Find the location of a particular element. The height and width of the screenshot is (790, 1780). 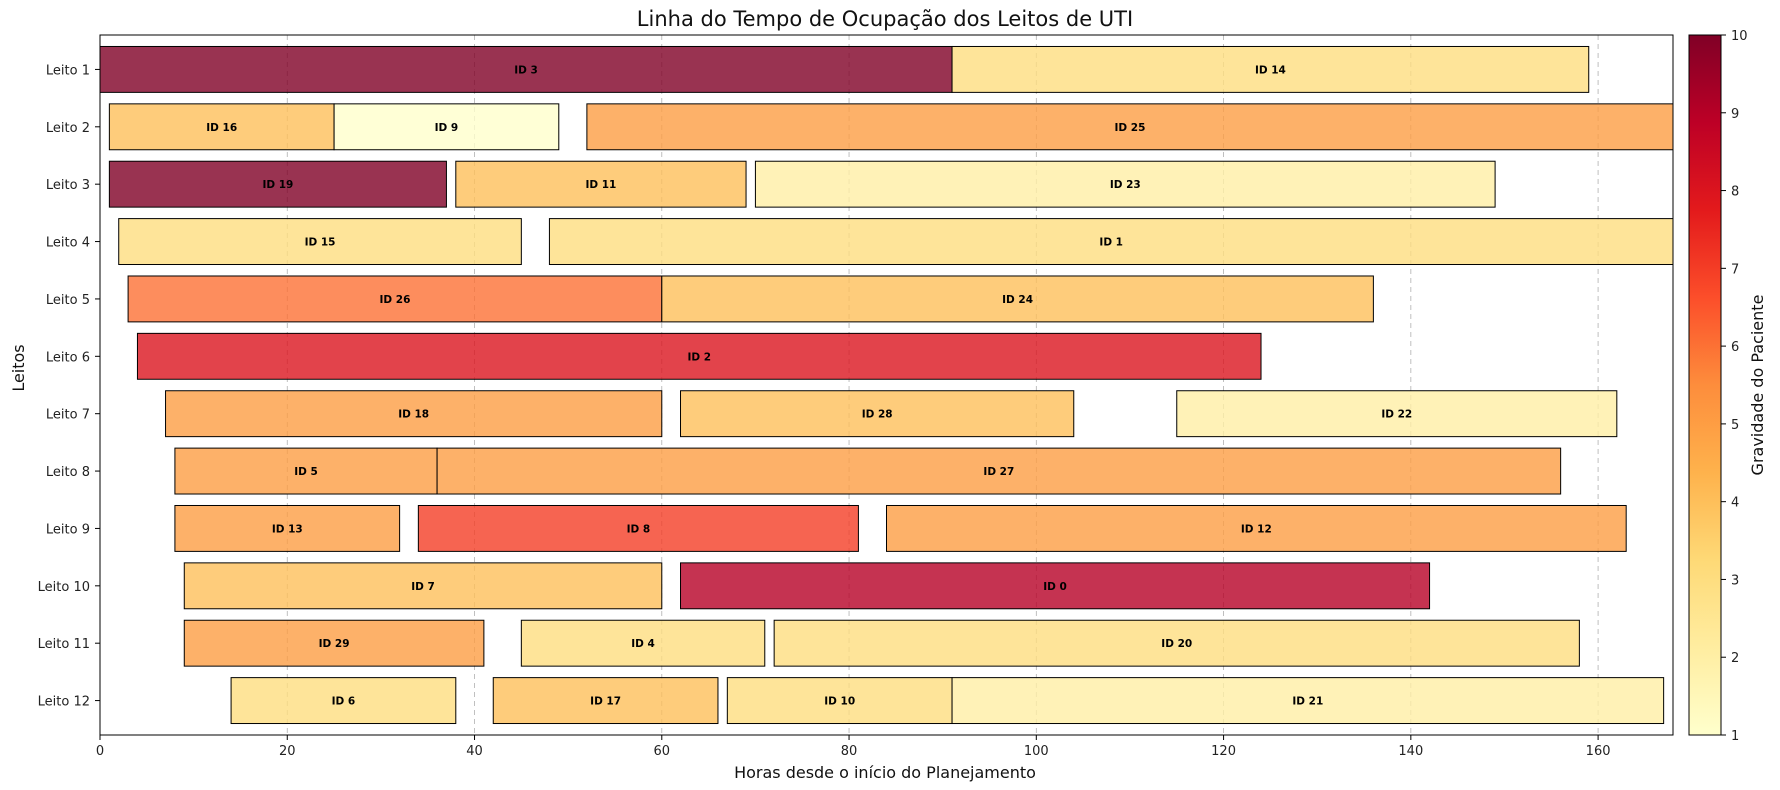

y-tick-label: Leito 12 is located at coordinates (64, 702).